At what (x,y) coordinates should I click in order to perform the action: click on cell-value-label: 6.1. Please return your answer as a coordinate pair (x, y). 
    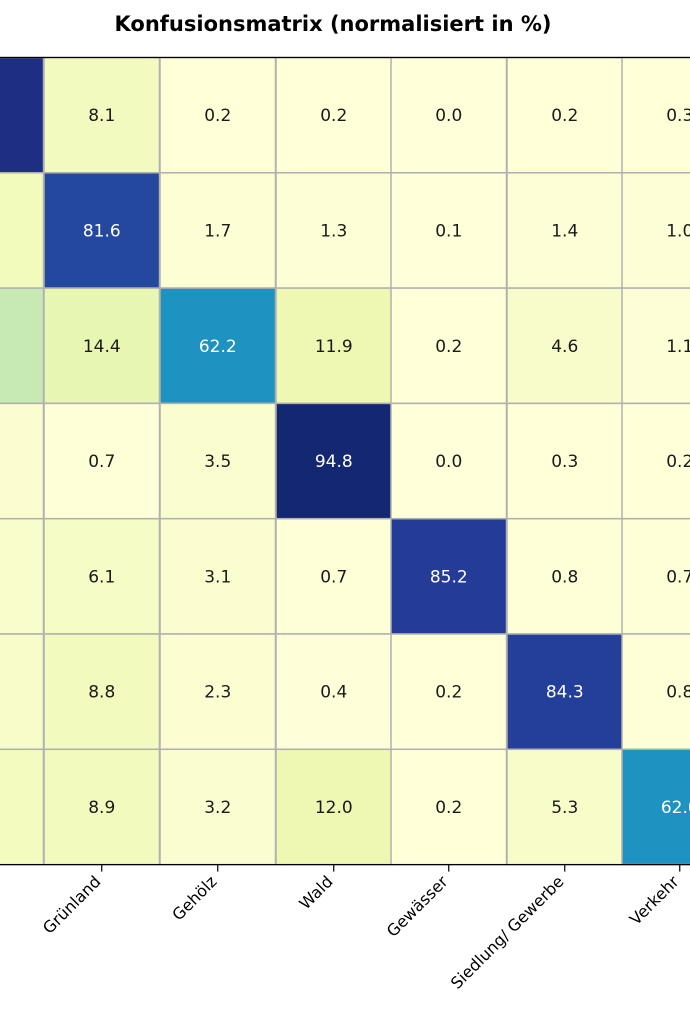
    Looking at the image, I should click on (101, 577).